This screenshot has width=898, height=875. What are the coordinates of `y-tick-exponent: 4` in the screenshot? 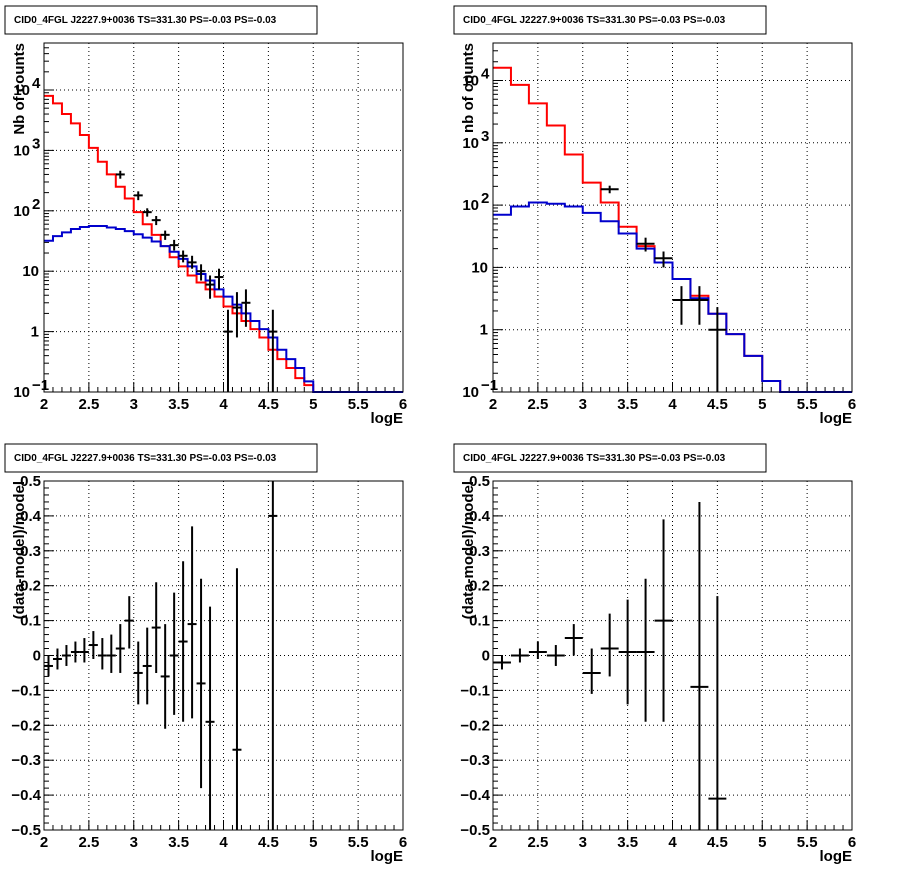 It's located at (36, 83).